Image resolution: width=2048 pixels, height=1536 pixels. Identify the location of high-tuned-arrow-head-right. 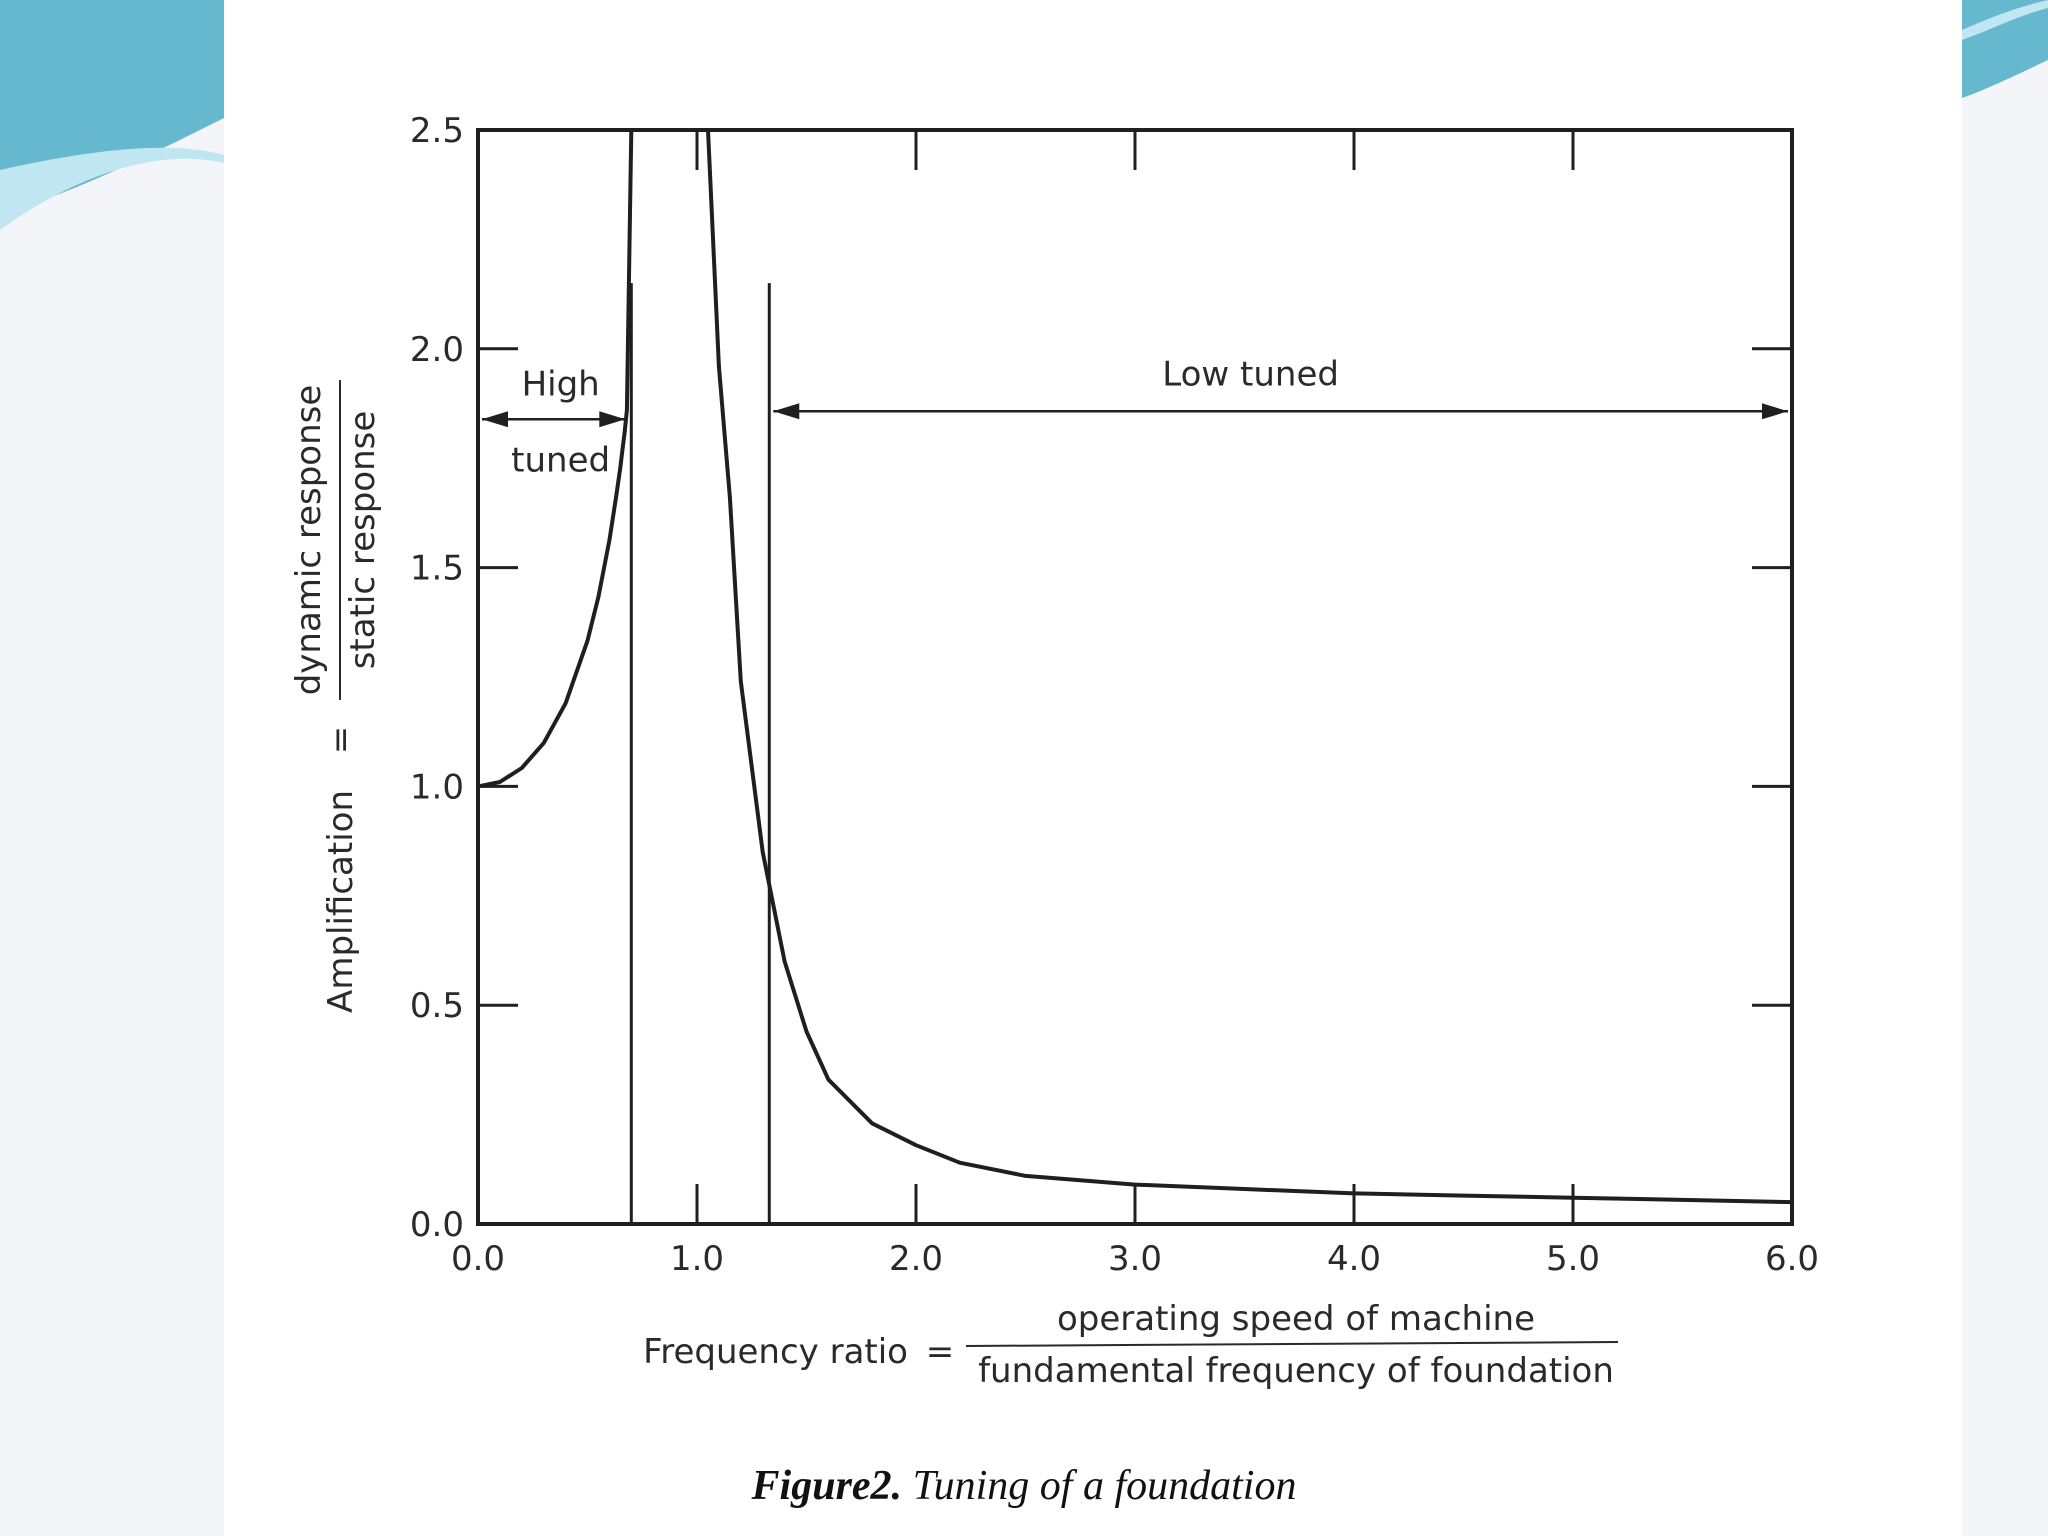
(612, 419).